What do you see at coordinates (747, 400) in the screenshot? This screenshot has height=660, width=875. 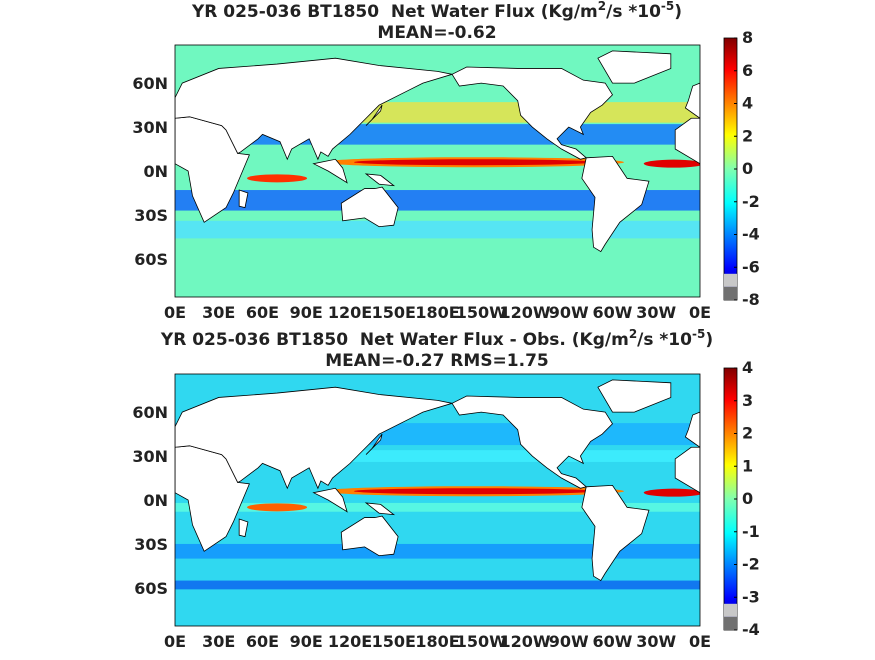 I see `colorbar-tick-label: 3` at bounding box center [747, 400].